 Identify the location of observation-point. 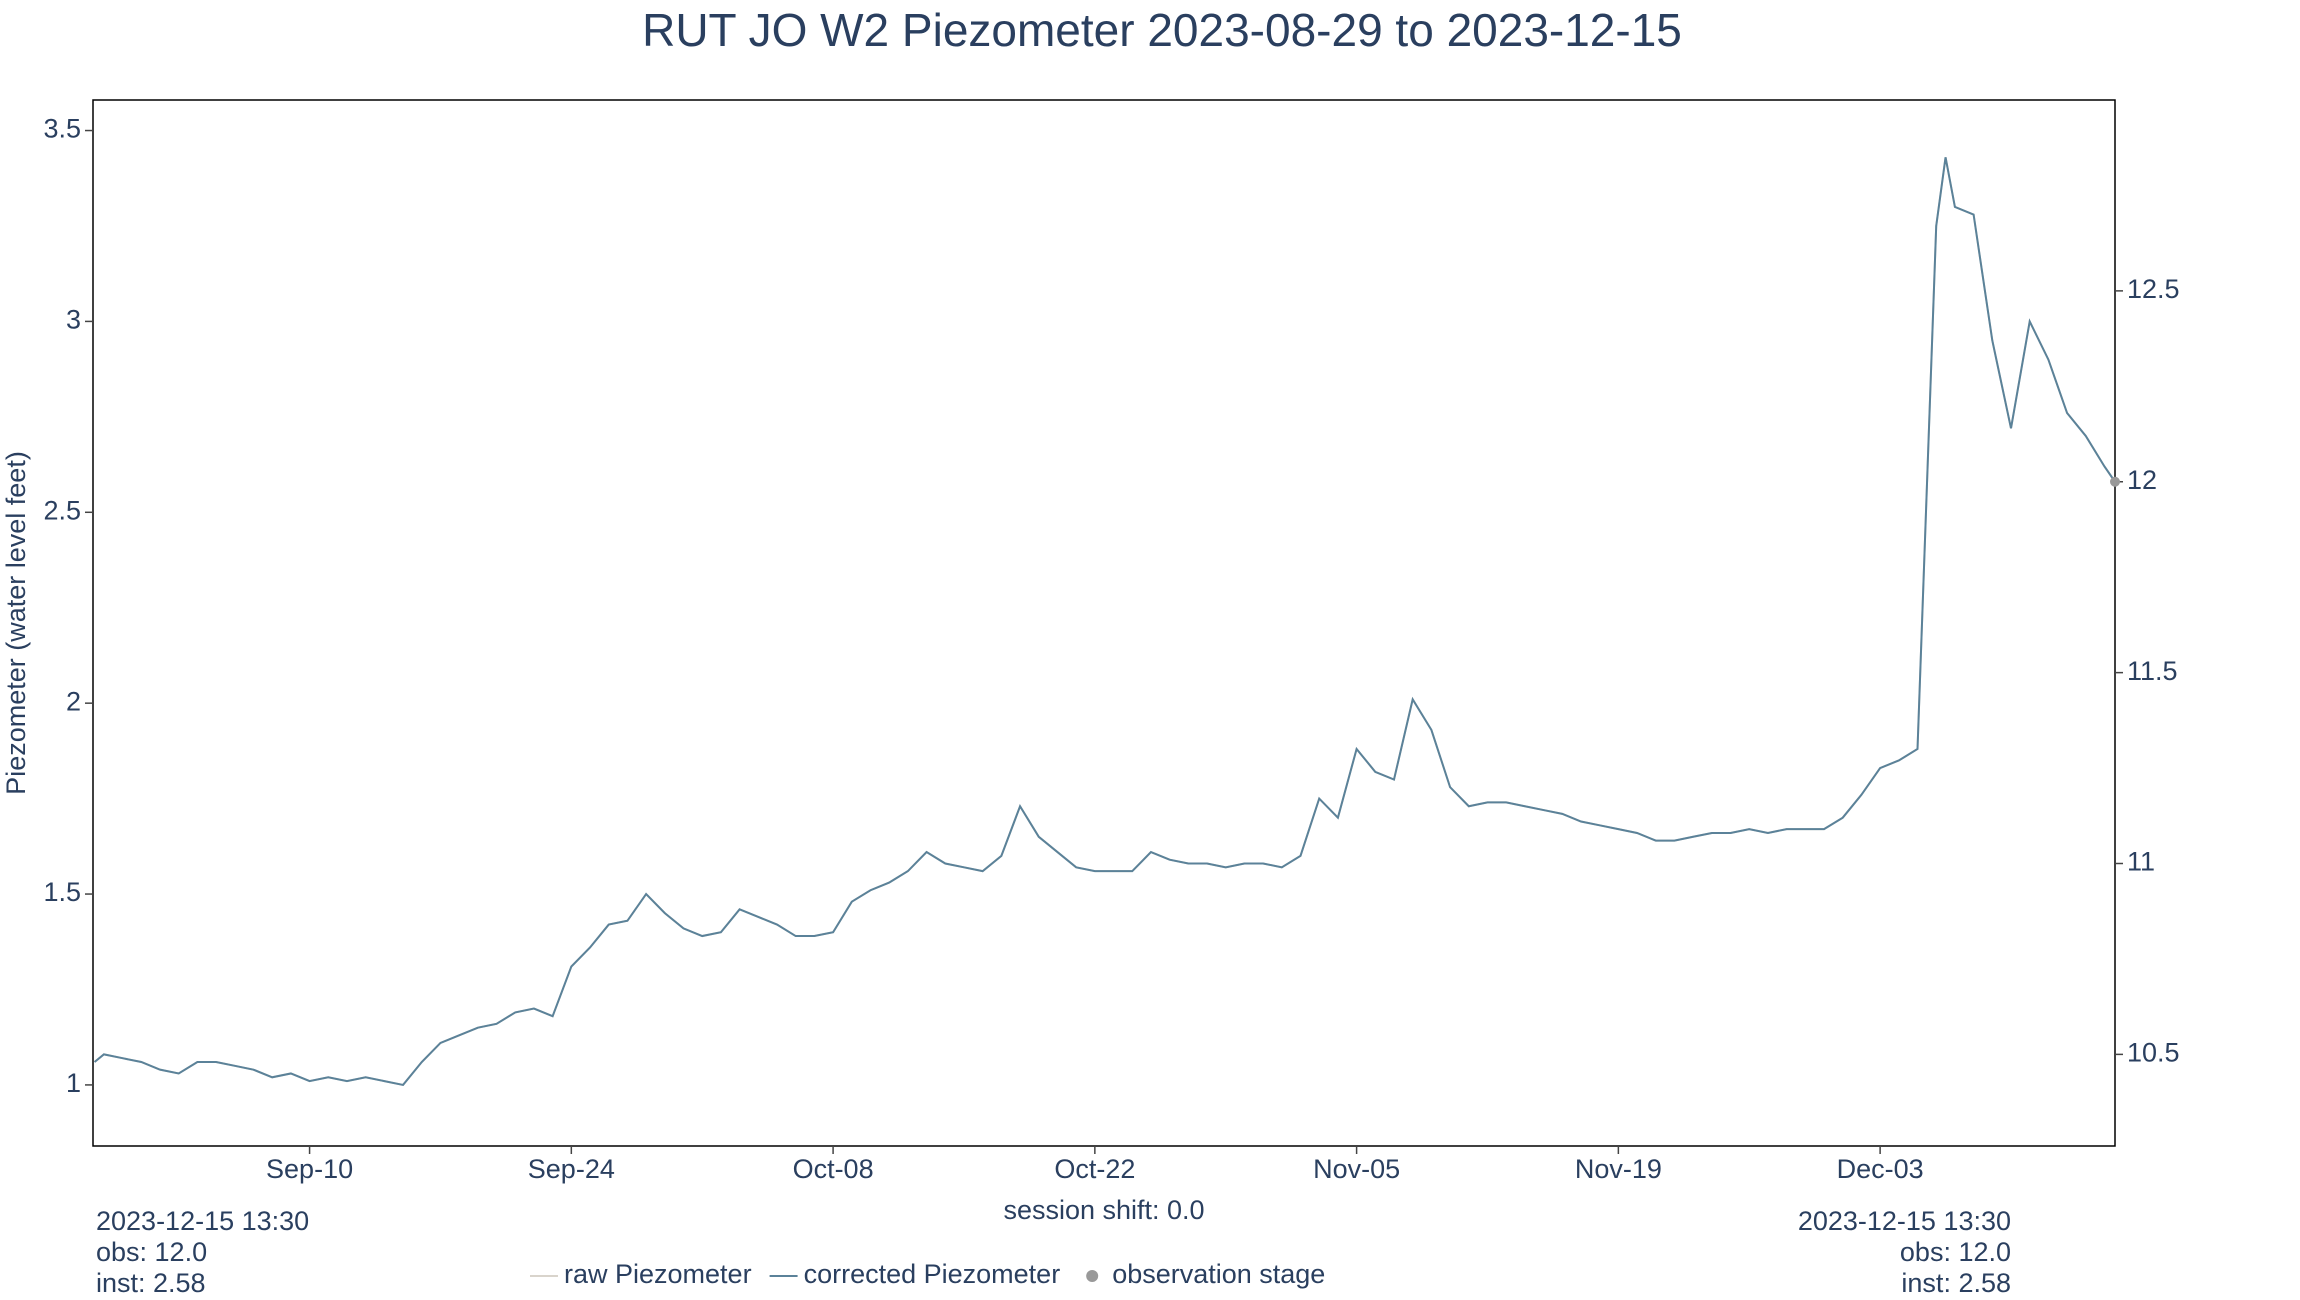
(2115, 481).